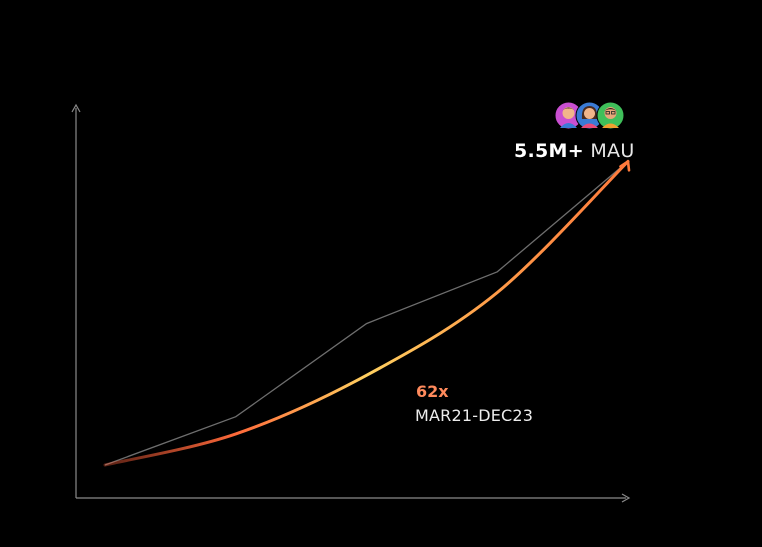  What do you see at coordinates (474, 415) in the screenshot?
I see `growth-period: MAR21-DEC23` at bounding box center [474, 415].